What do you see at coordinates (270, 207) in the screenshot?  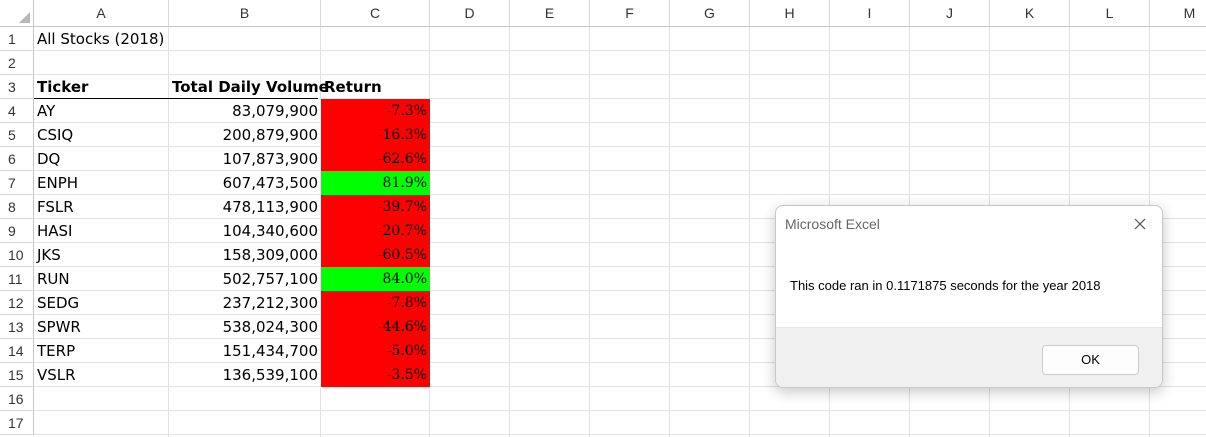 I see `volume-cell: 478,113,900` at bounding box center [270, 207].